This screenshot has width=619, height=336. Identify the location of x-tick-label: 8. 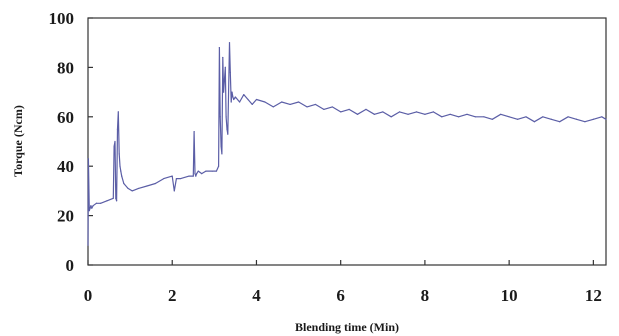
(425, 295).